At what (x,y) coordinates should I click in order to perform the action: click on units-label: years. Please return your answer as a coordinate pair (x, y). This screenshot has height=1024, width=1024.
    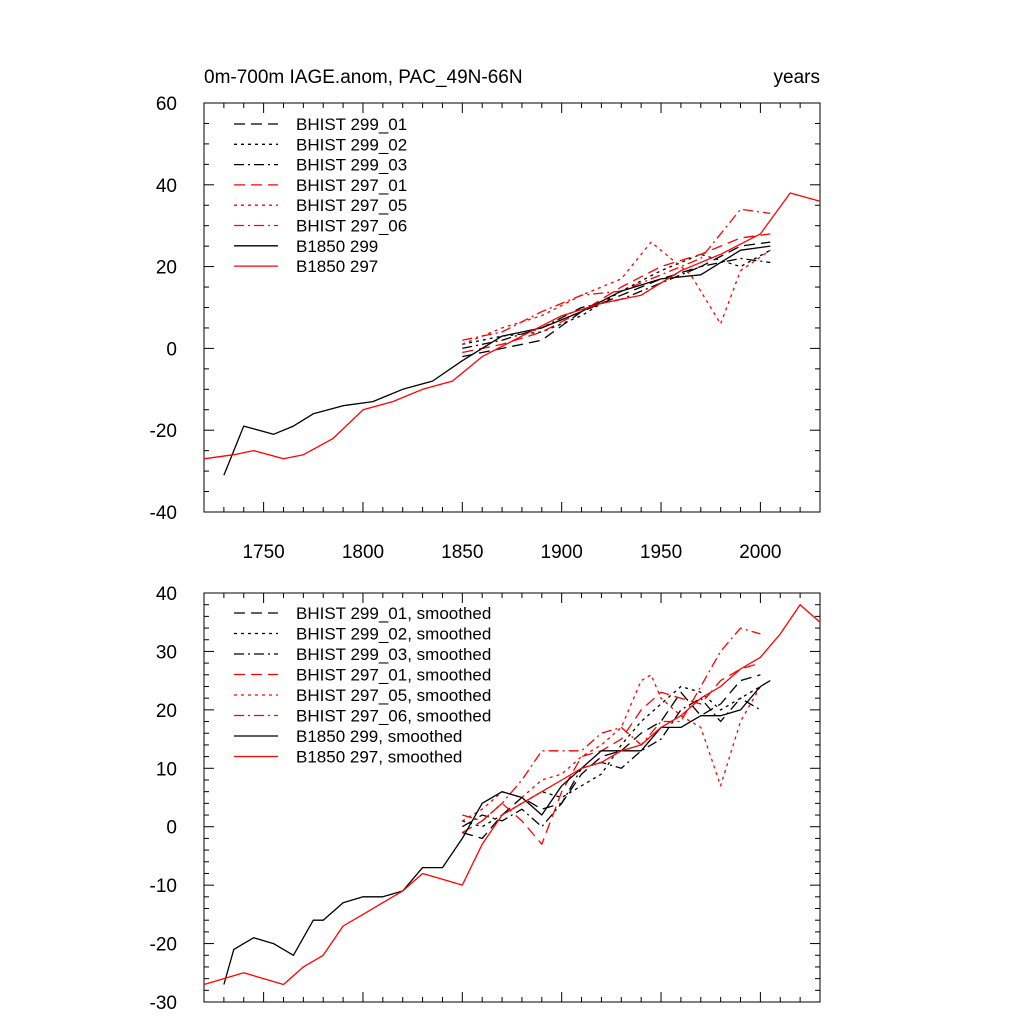
    Looking at the image, I should click on (797, 77).